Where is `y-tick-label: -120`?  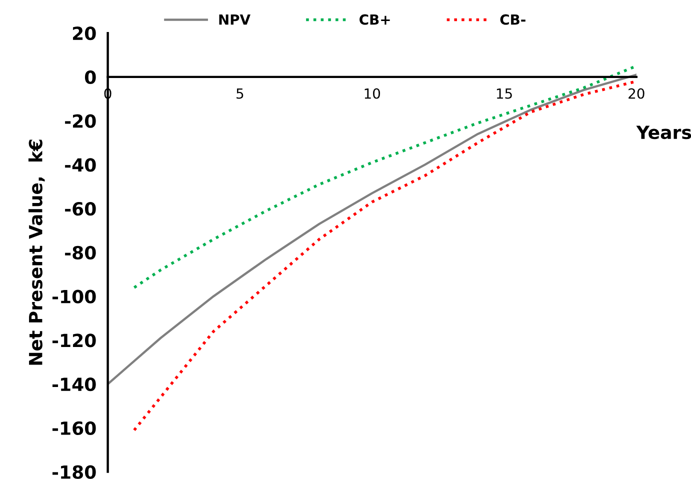
y-tick-label: -120 is located at coordinates (74, 341).